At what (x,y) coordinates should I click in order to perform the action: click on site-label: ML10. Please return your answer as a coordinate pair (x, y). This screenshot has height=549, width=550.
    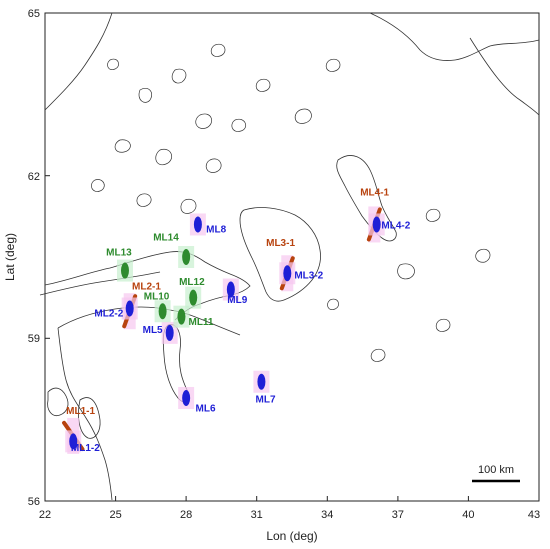
    Looking at the image, I should click on (157, 296).